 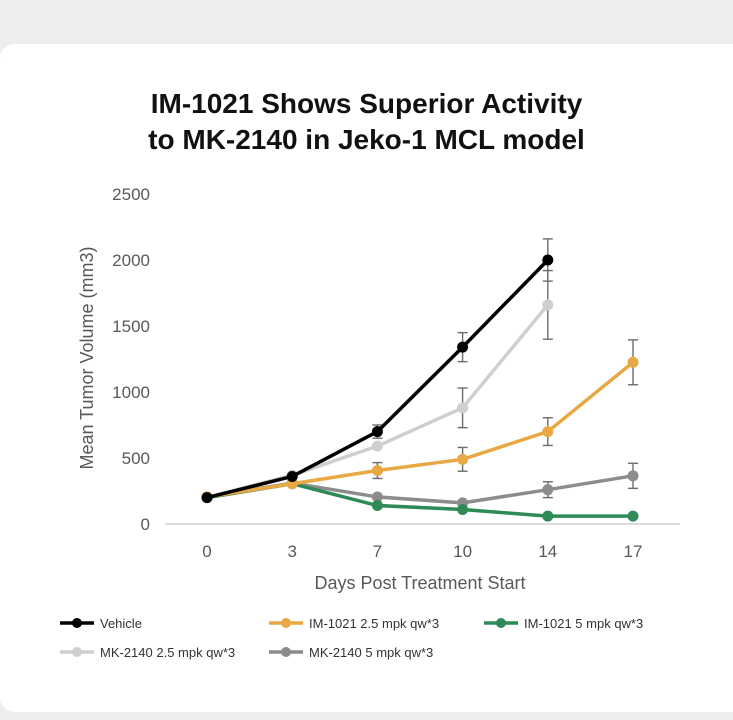 I want to click on legend-item: MK-2140 5 mpk qw*3, so click(x=351, y=652).